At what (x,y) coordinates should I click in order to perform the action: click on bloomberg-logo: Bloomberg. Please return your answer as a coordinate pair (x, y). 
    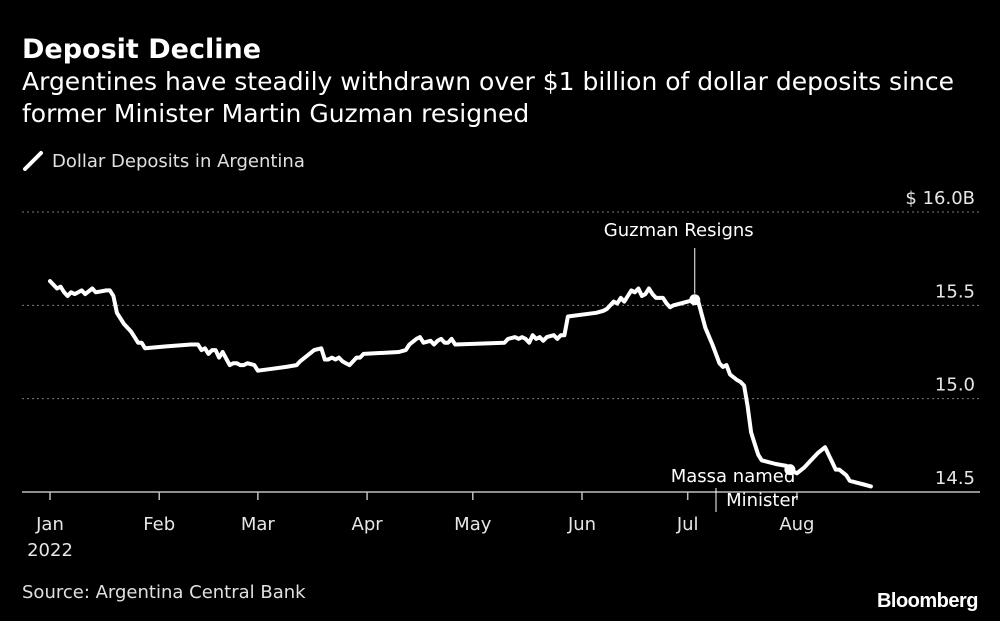
    Looking at the image, I should click on (927, 601).